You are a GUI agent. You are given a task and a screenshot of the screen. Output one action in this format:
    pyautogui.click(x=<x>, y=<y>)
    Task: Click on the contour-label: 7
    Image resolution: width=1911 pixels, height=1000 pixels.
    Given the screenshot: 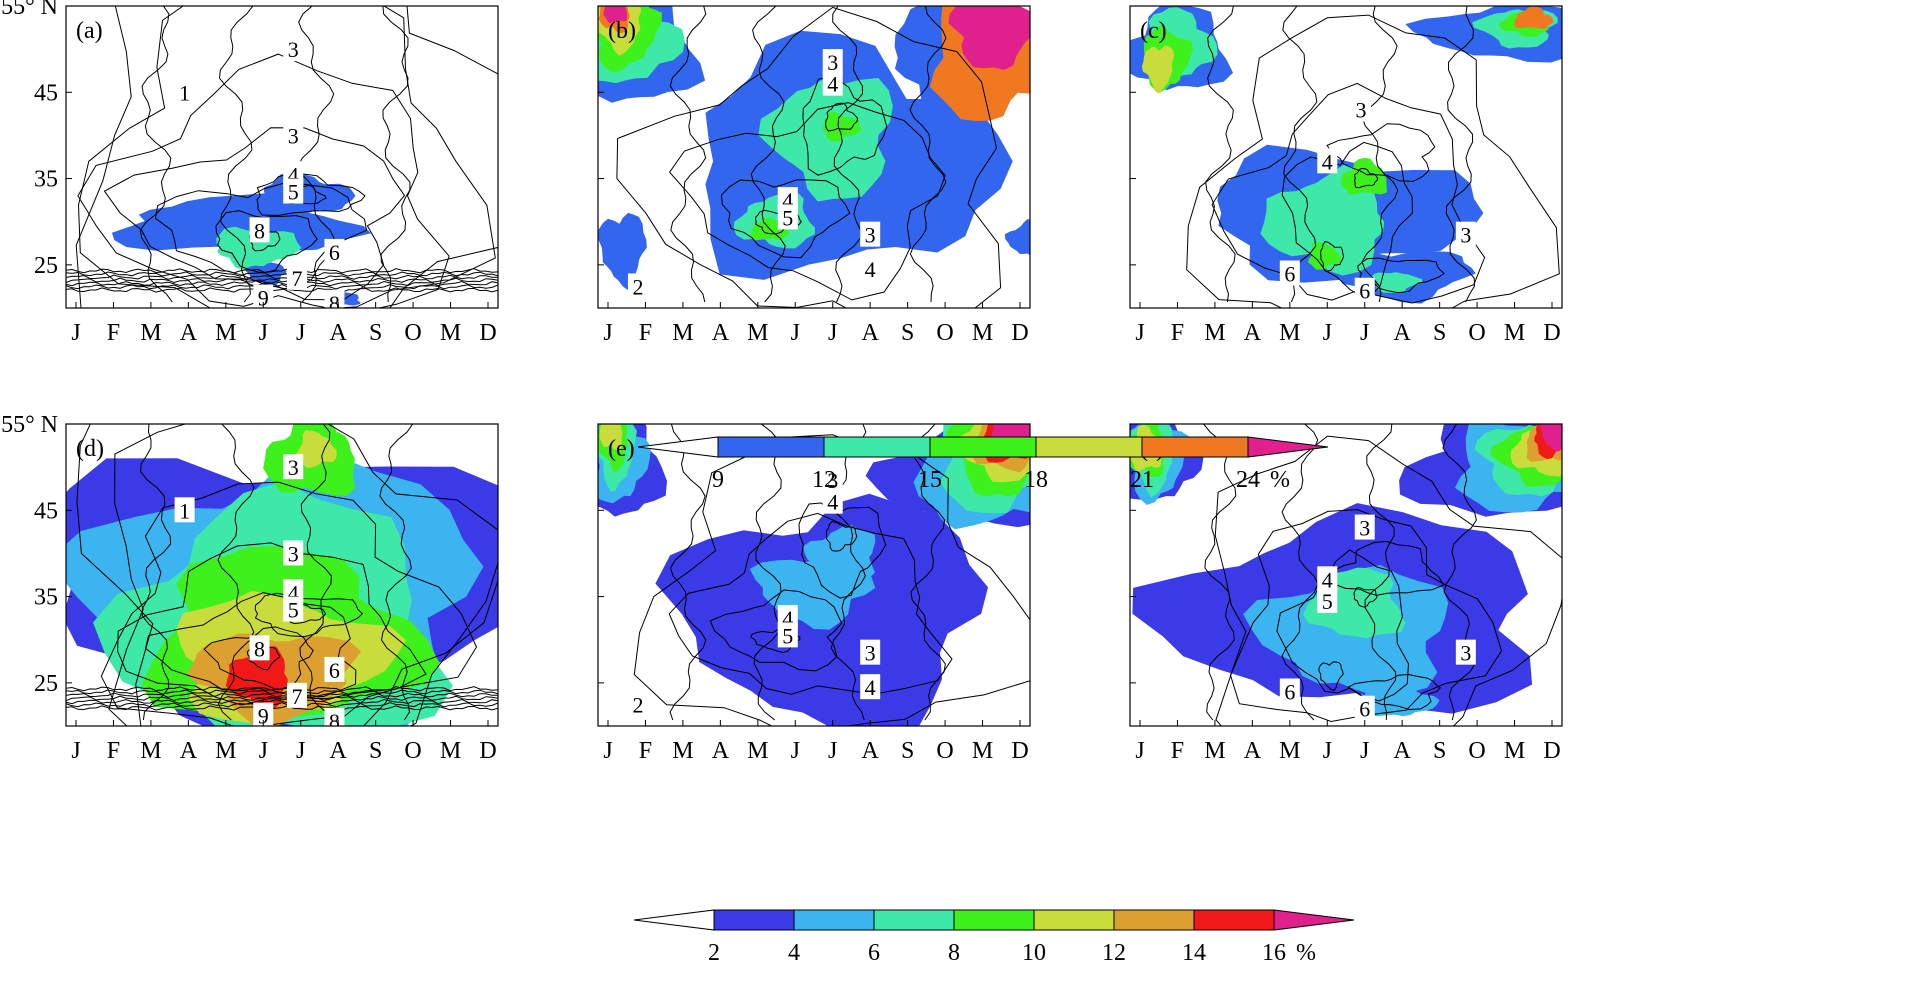 What is the action you would take?
    pyautogui.click(x=296, y=696)
    